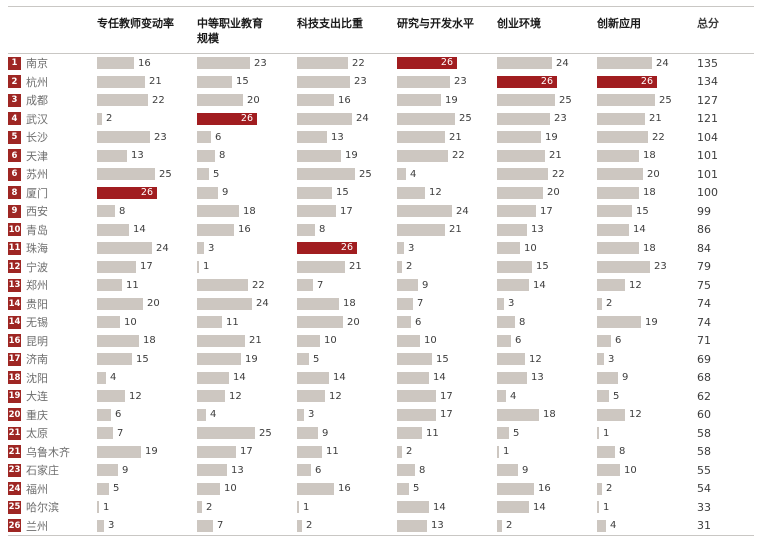 The image size is (762, 537). I want to click on city-name: 苏州, so click(37, 175).